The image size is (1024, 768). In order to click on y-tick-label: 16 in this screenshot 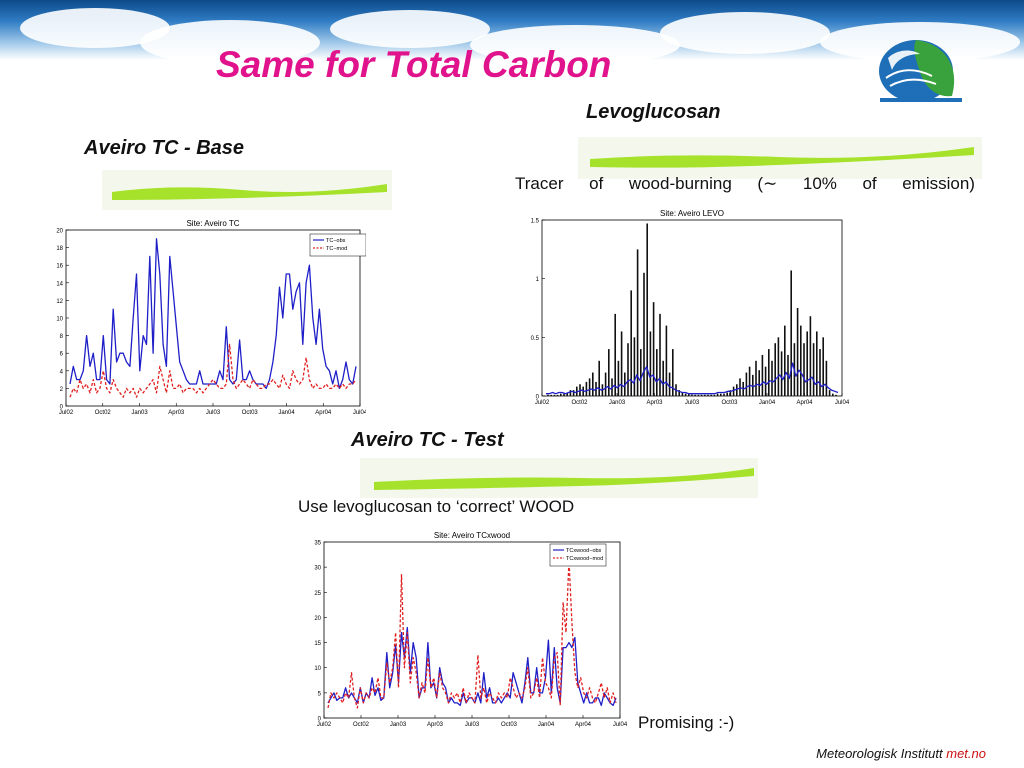, I will do `click(59, 267)`.